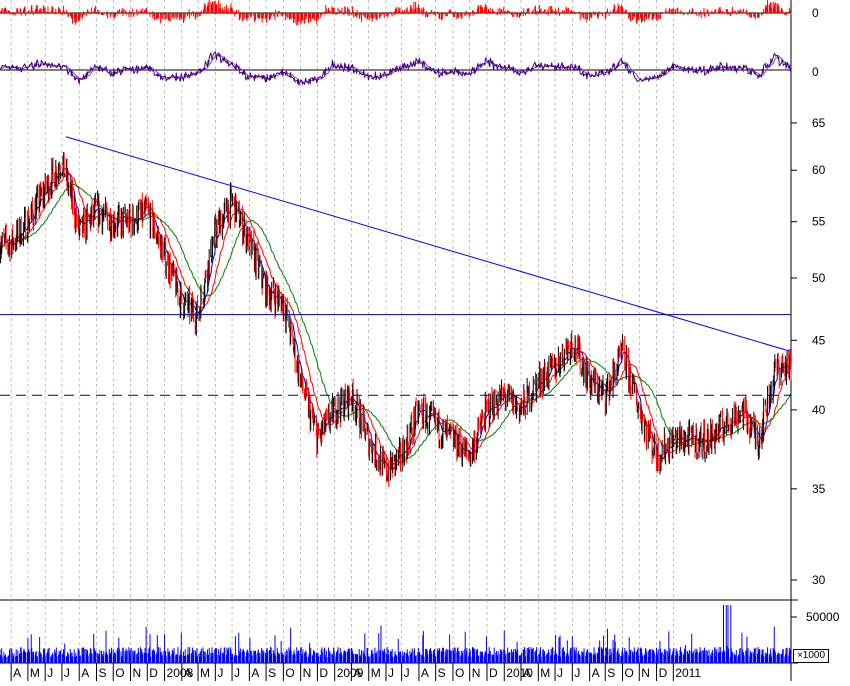 This screenshot has height=686, width=850. What do you see at coordinates (811, 656) in the screenshot?
I see `volume-unit-label: ×1000` at bounding box center [811, 656].